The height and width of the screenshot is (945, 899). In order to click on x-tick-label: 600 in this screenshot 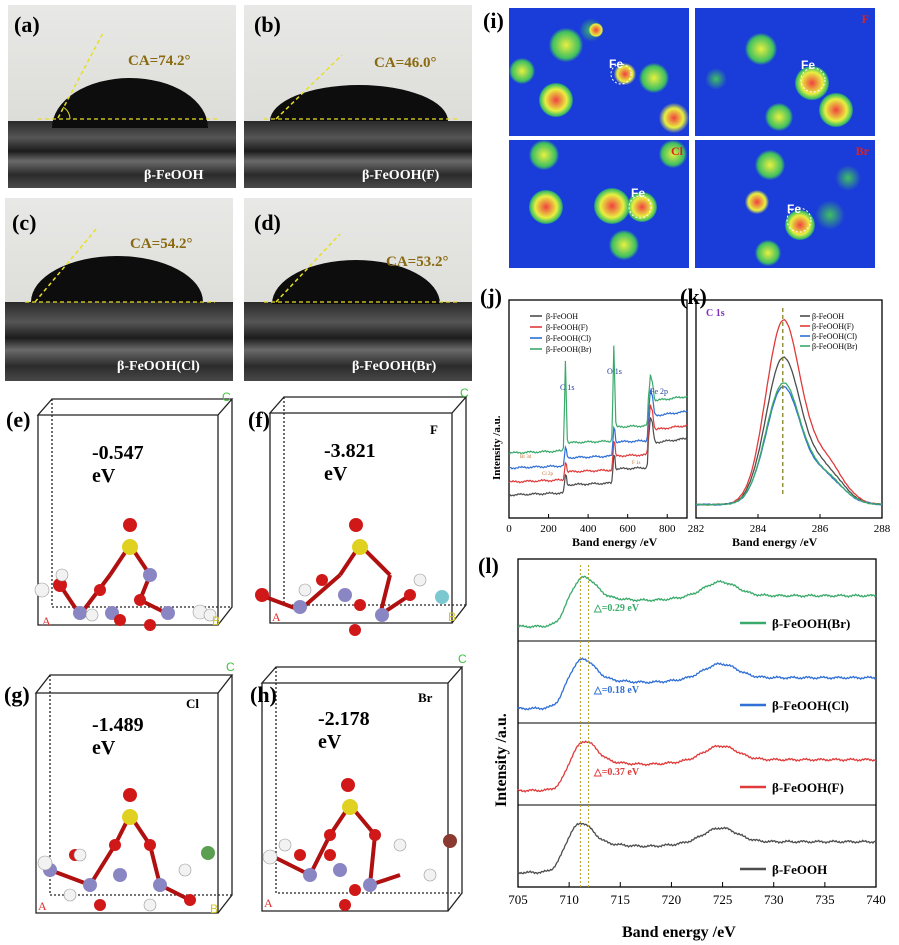, I will do `click(627, 529)`.